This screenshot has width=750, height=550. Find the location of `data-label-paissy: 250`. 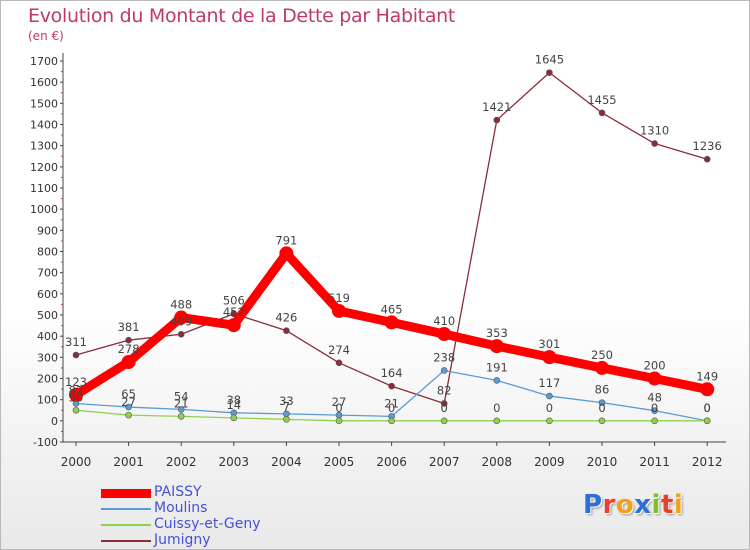

data-label-paissy: 250 is located at coordinates (602, 355).